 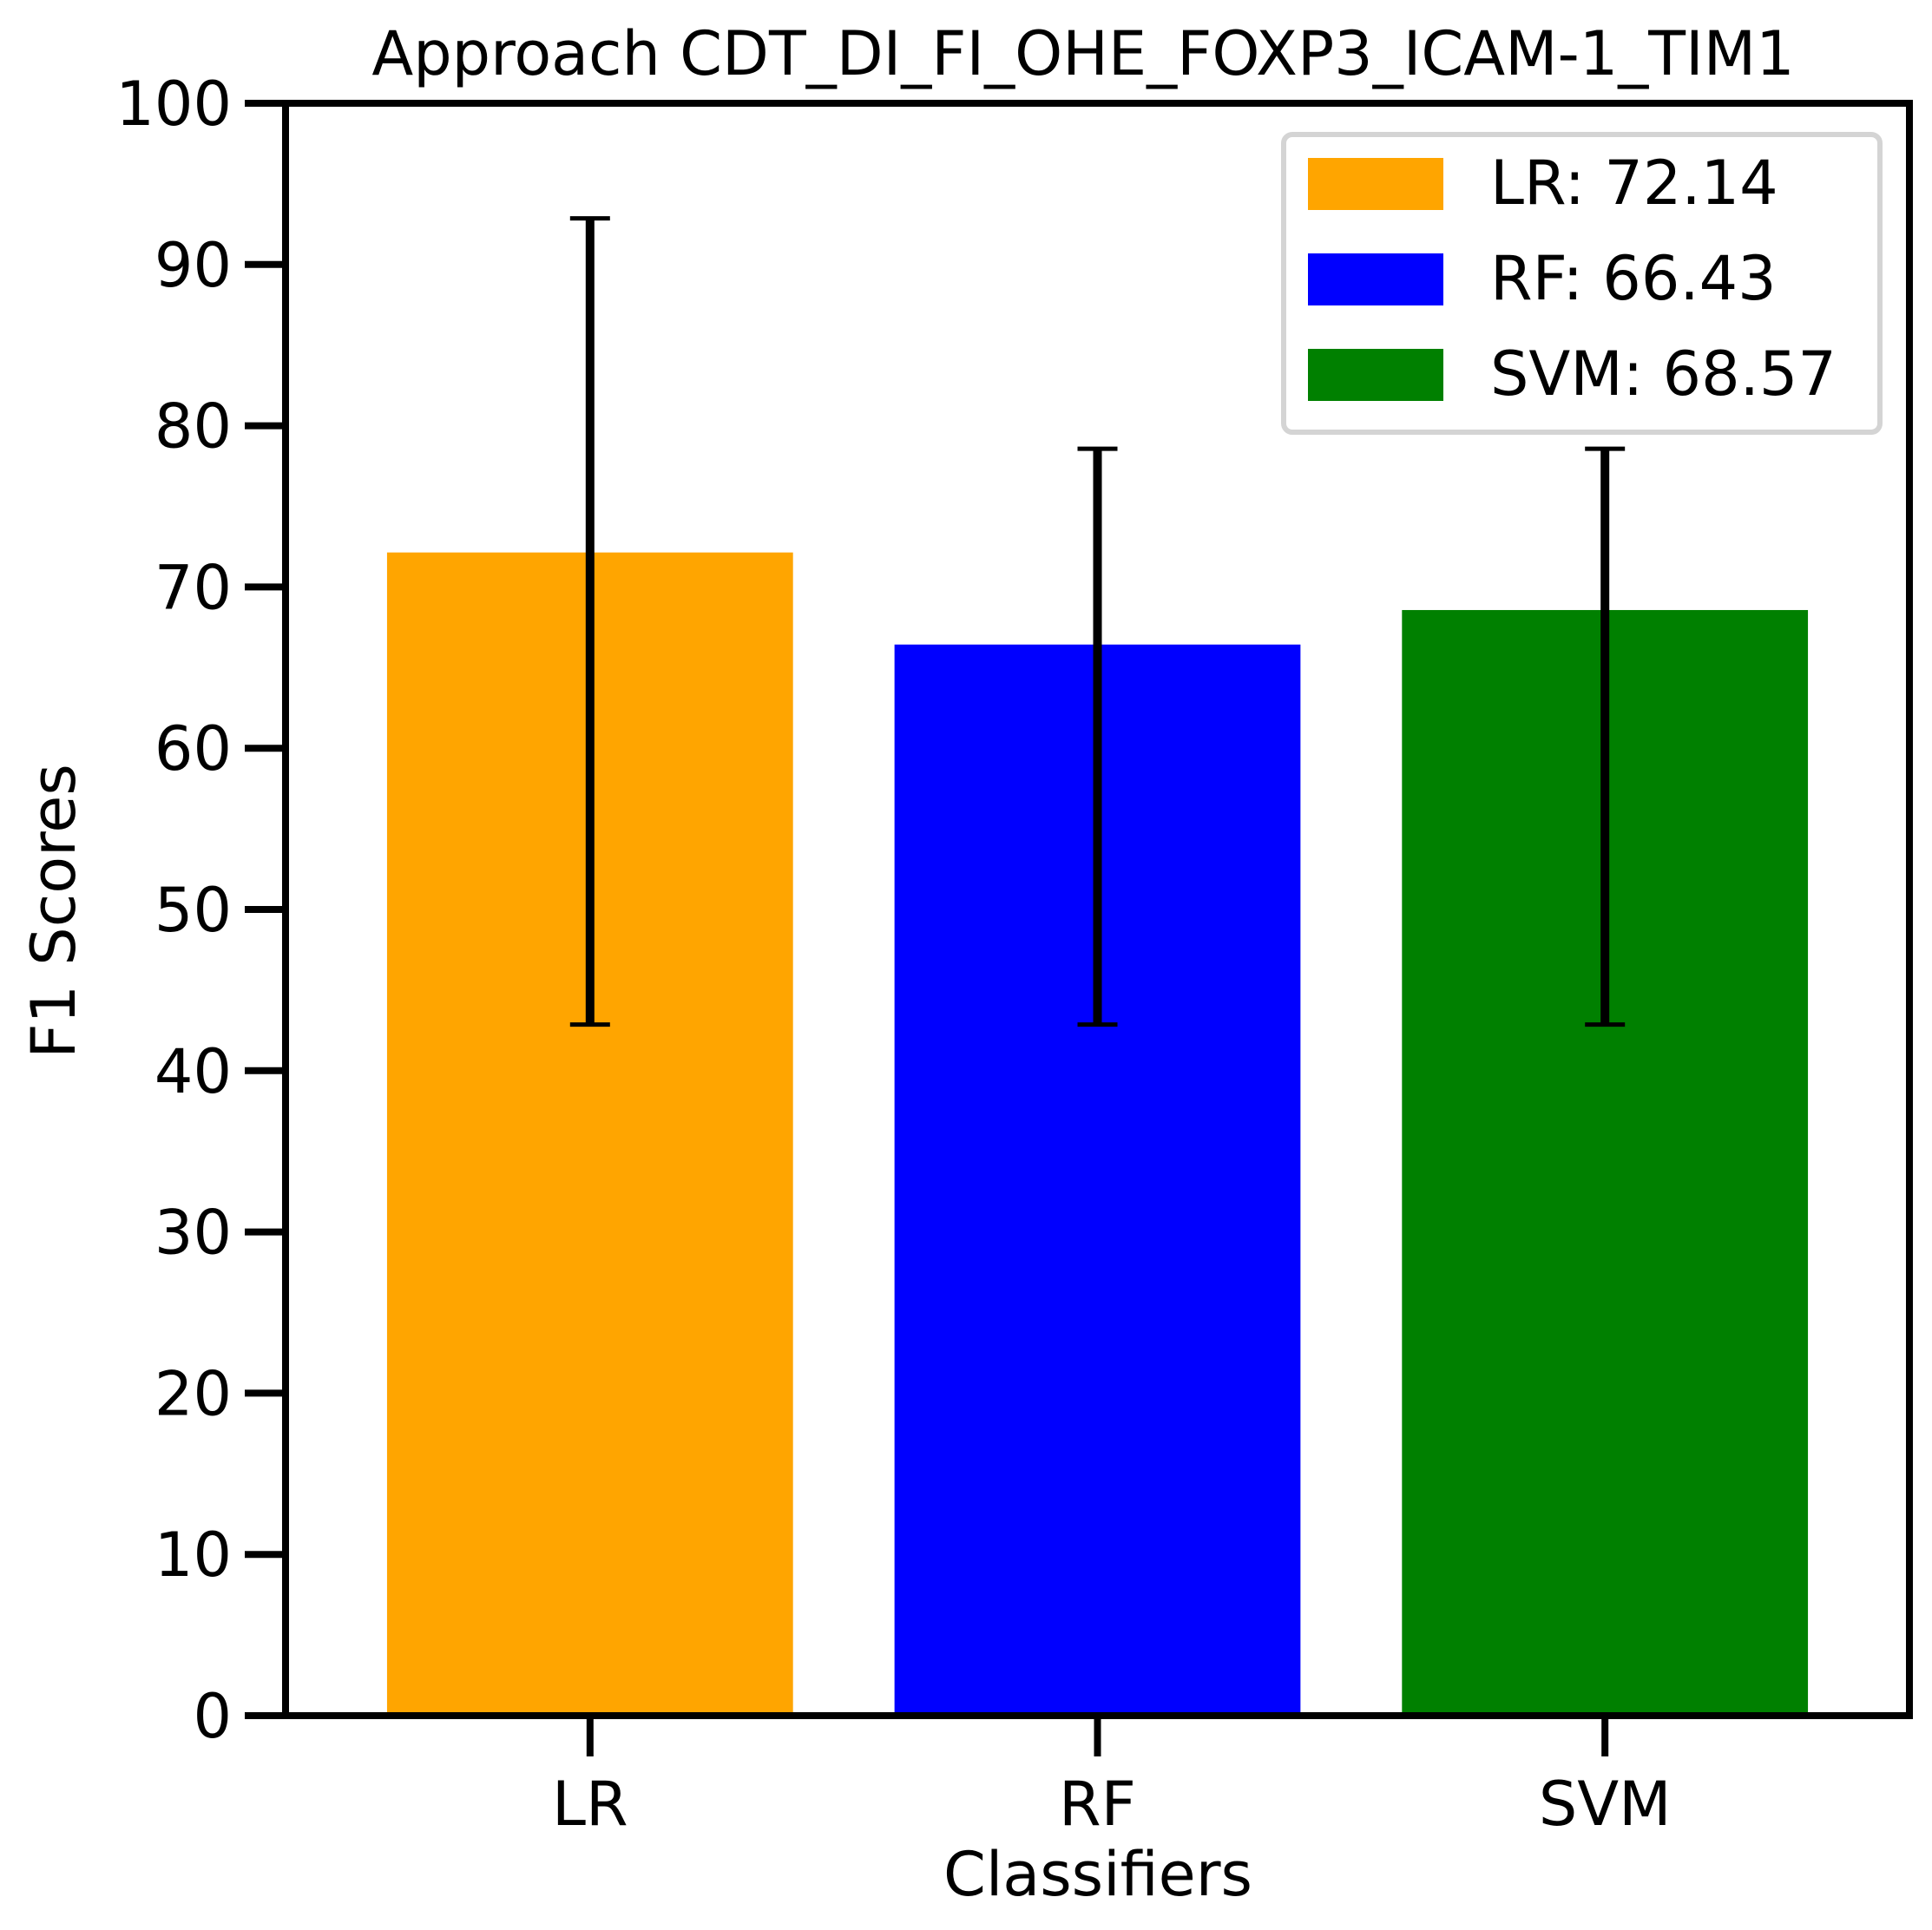 What do you see at coordinates (1375, 375) in the screenshot?
I see `legend-swatch-svm` at bounding box center [1375, 375].